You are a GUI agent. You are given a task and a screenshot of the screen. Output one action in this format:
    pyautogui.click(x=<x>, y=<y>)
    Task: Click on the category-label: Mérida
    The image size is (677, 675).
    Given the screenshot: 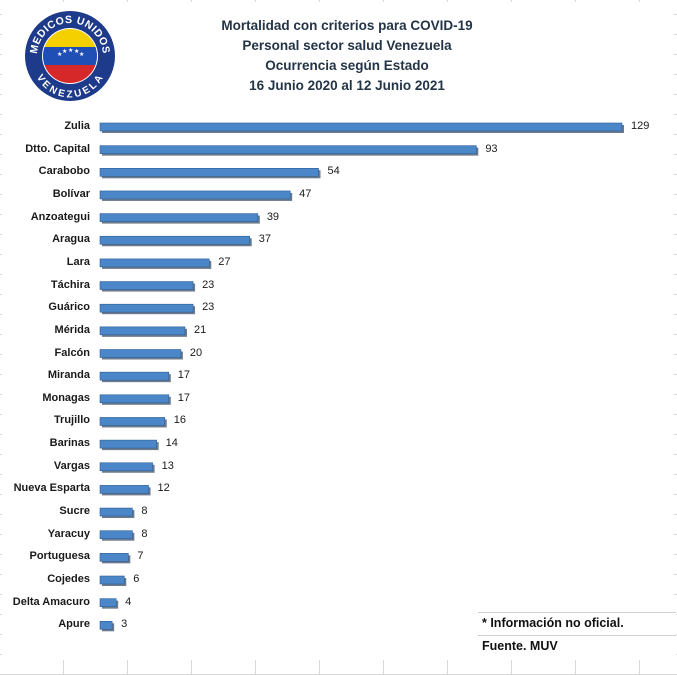 What is the action you would take?
    pyautogui.click(x=72, y=329)
    